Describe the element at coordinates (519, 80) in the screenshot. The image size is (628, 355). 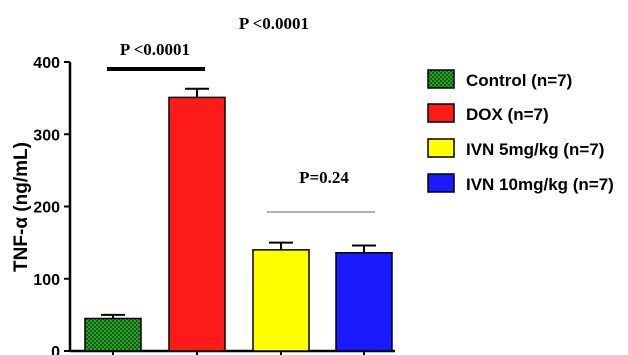
I see `legend-label: Control (n=7)` at that location.